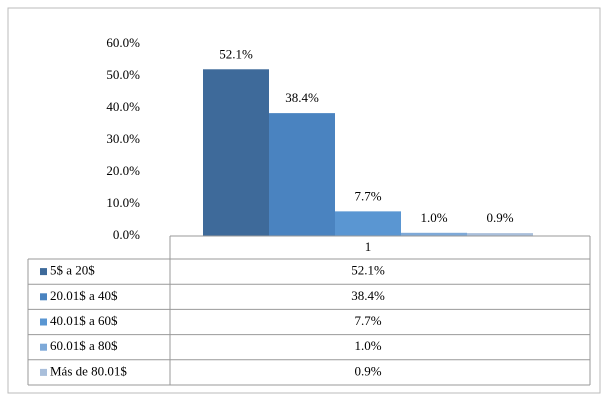 The image size is (611, 401). I want to click on y-tick-label: 10.0%, so click(123, 202).